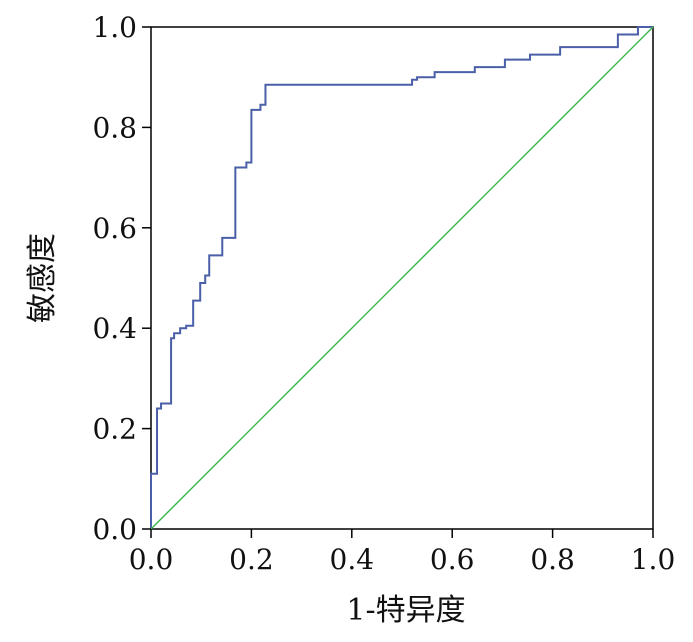 Image resolution: width=693 pixels, height=642 pixels. I want to click on x-tick-label: 0.0, so click(151, 559).